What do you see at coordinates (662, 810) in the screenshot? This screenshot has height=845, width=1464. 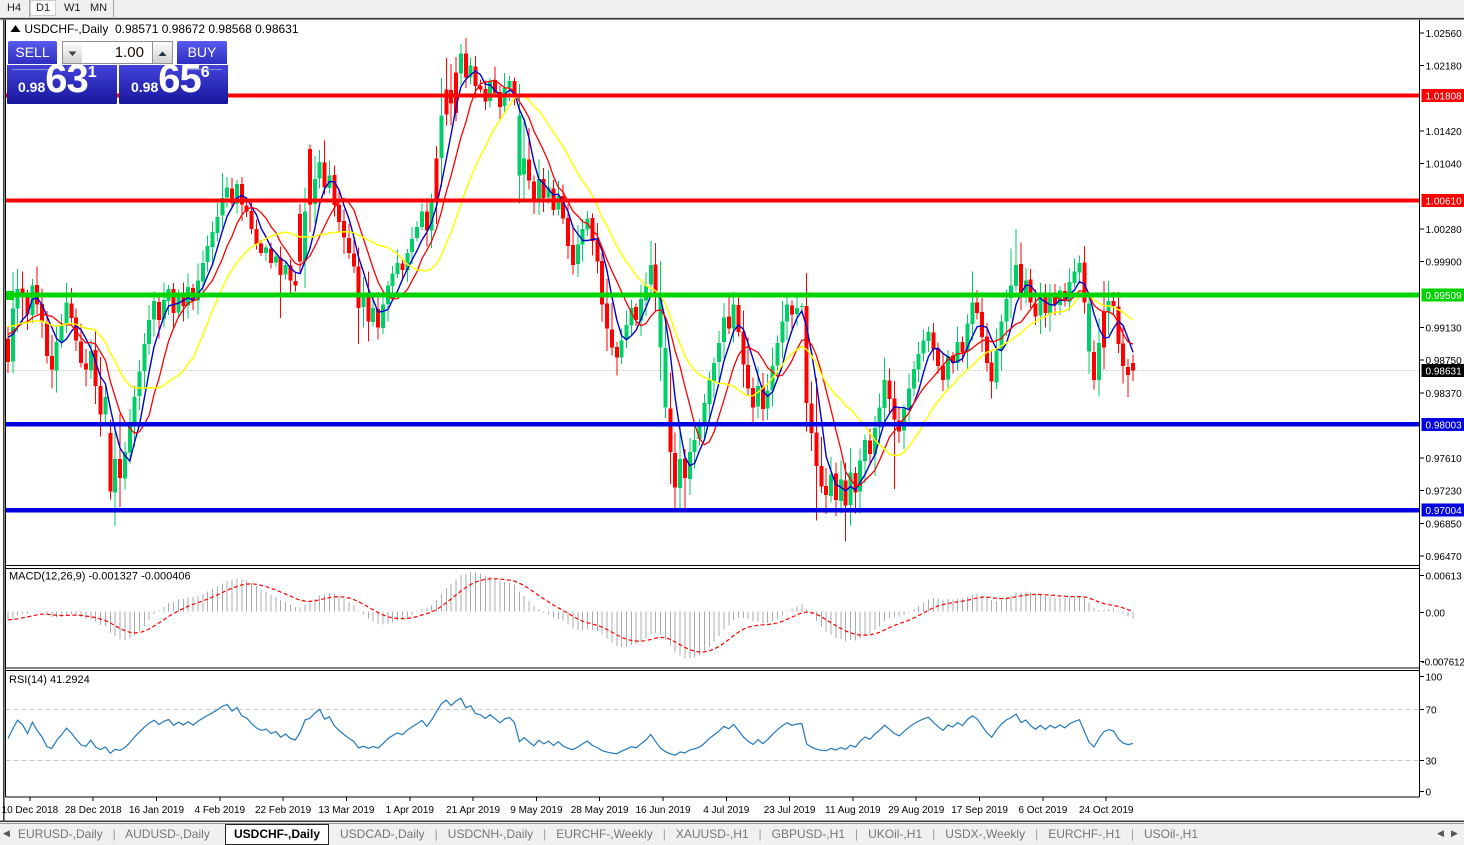 I see `svg-text: 16 Jun 2019` at bounding box center [662, 810].